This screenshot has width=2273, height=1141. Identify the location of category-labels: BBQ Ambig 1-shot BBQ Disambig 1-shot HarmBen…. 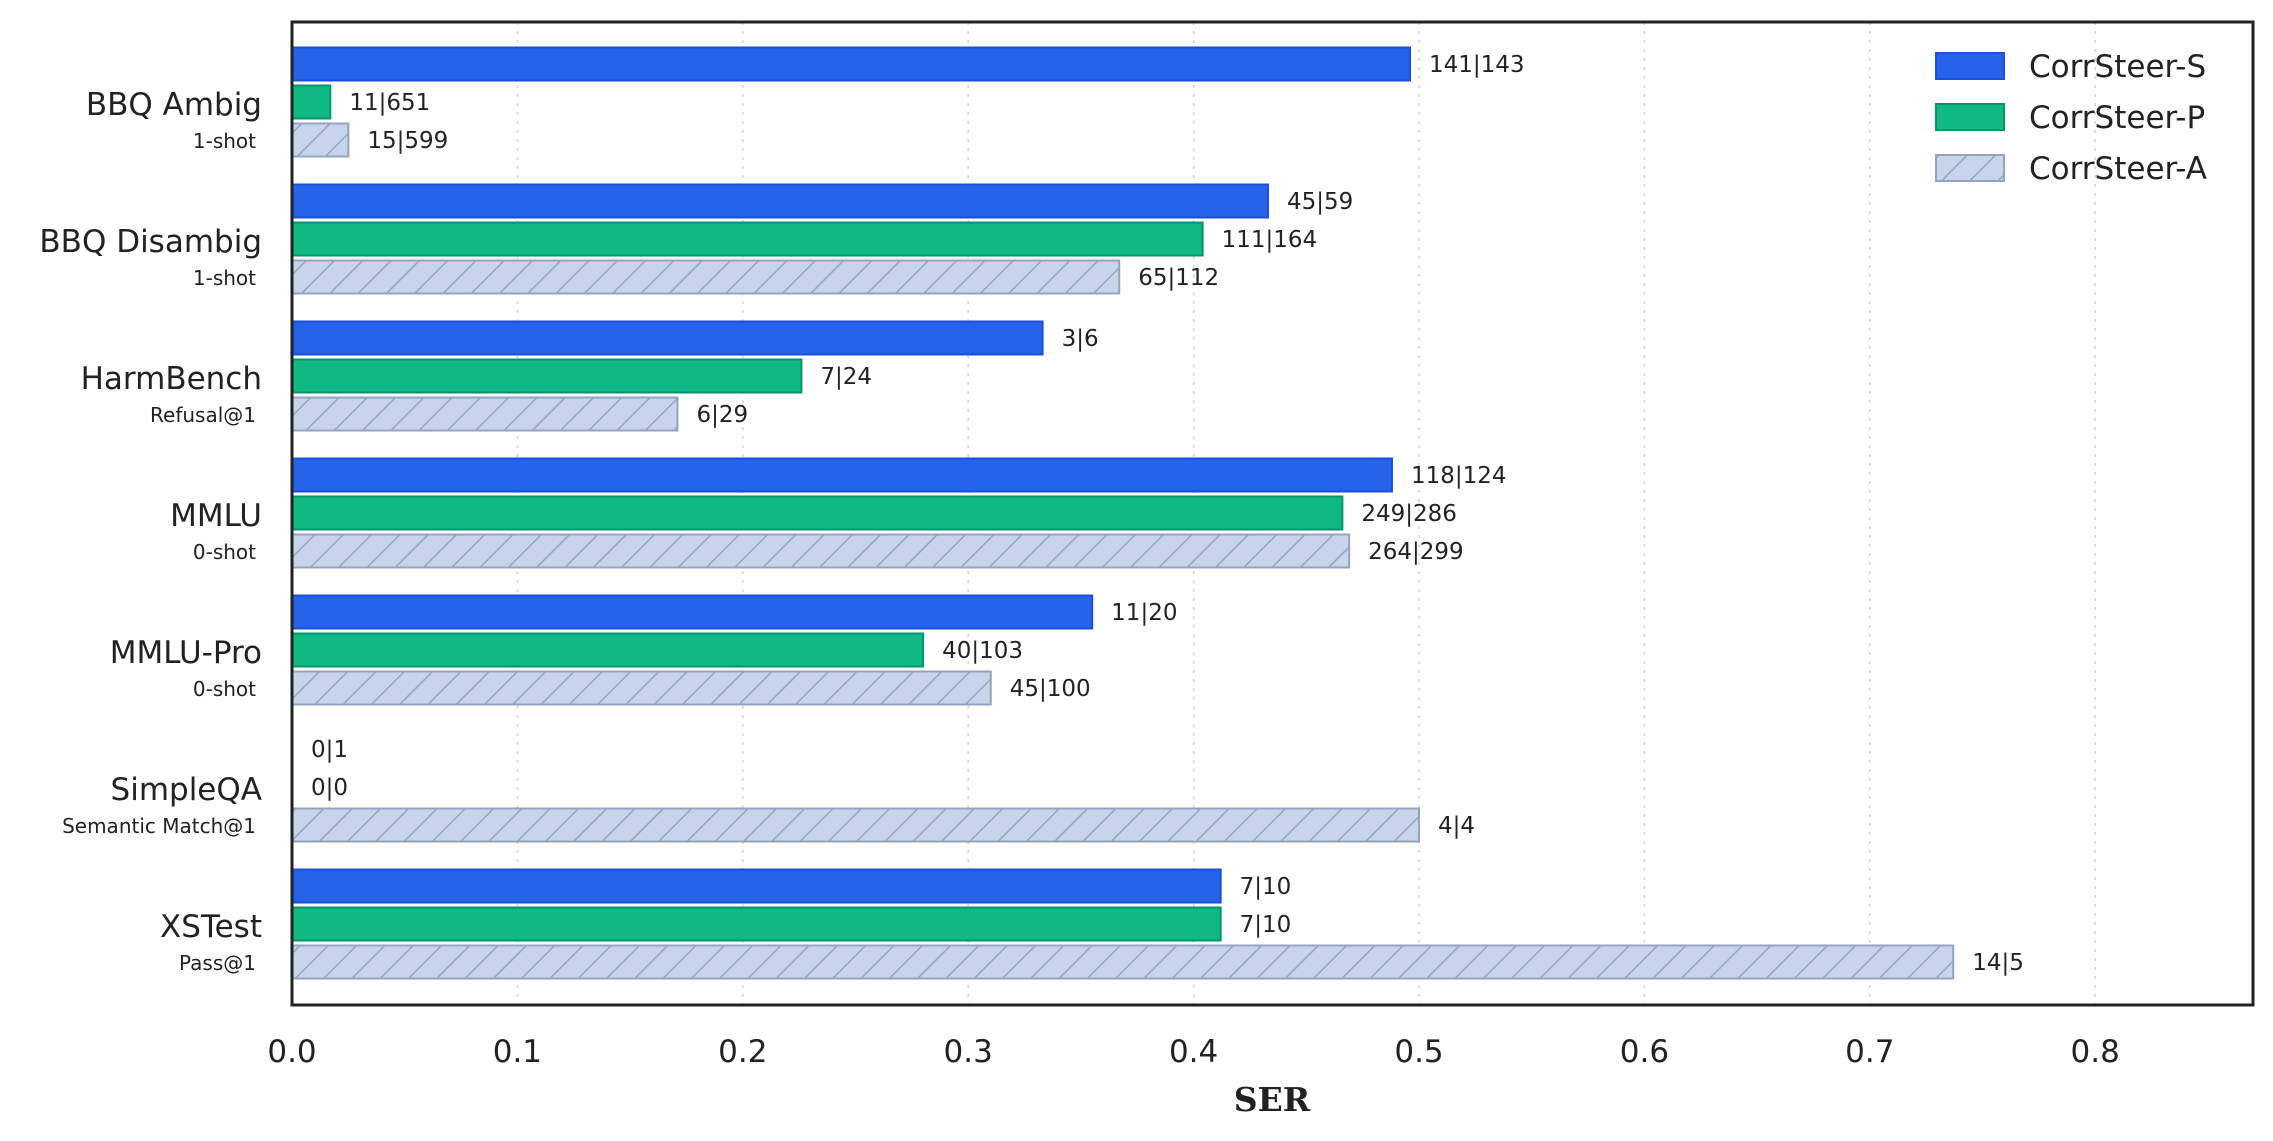
(150, 531).